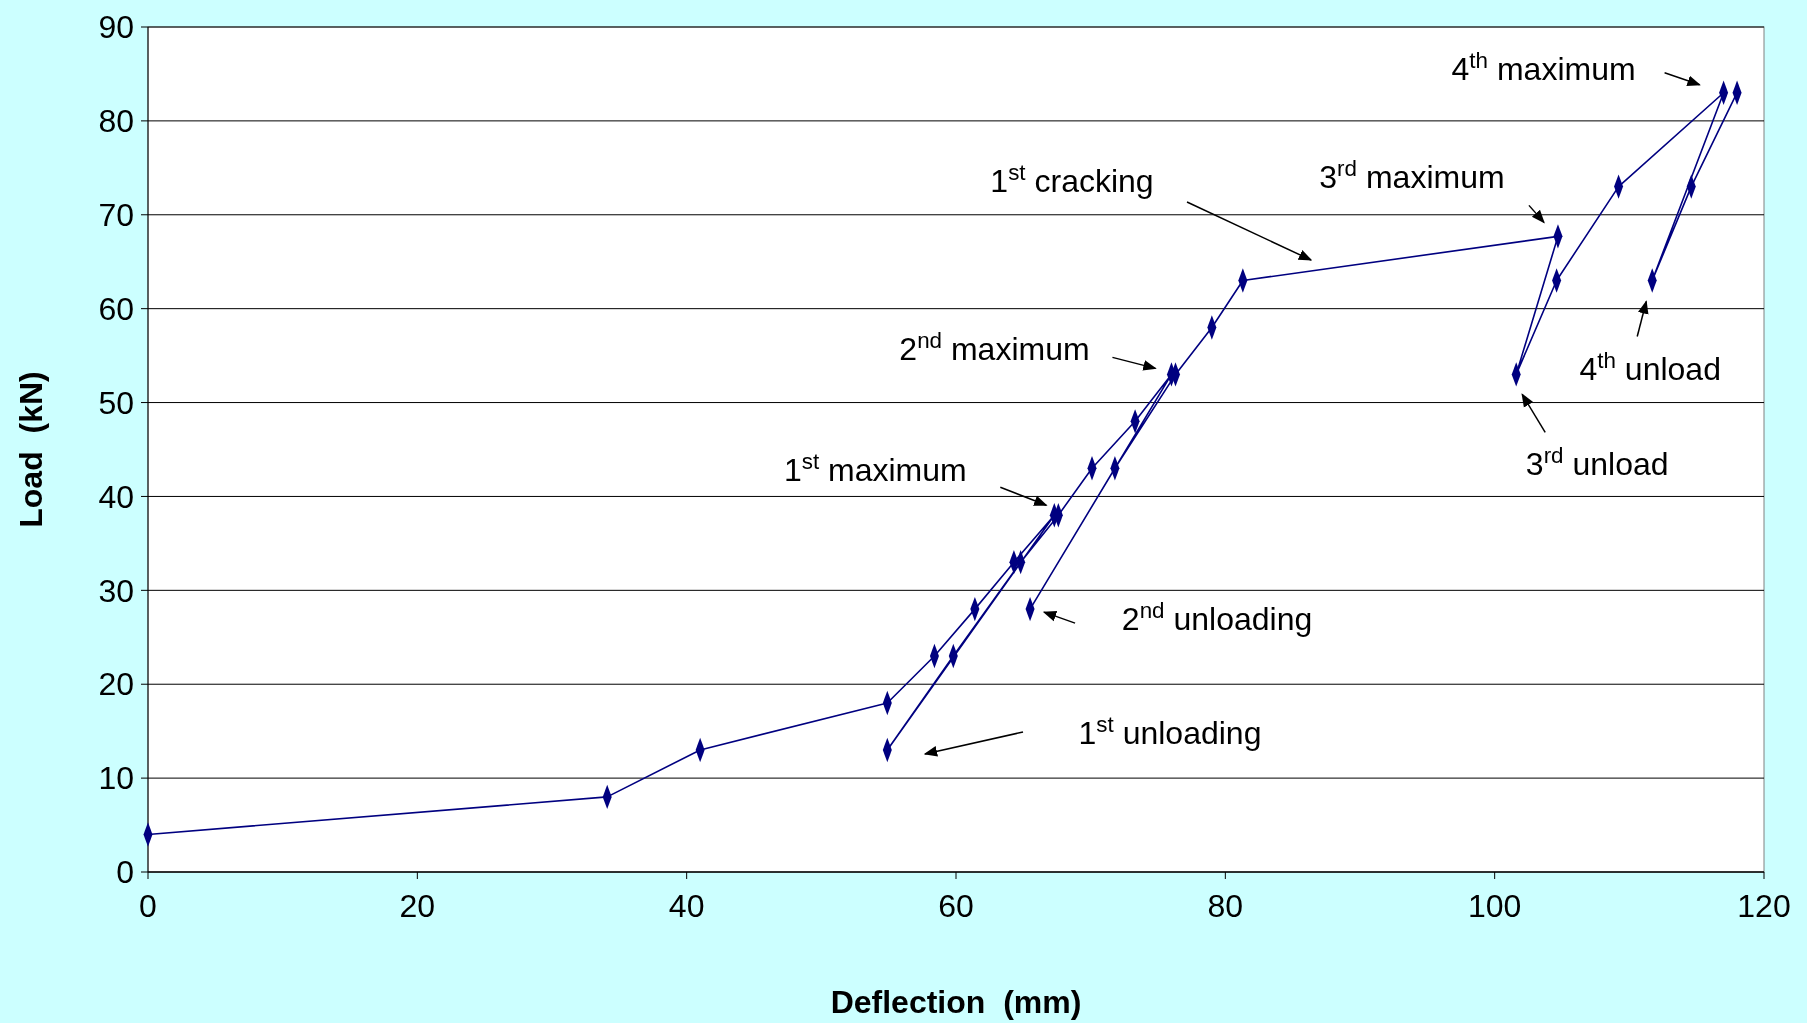 The image size is (1807, 1023). Describe the element at coordinates (1650, 367) in the screenshot. I see `annotation: 4$^{th}$ unload` at that location.